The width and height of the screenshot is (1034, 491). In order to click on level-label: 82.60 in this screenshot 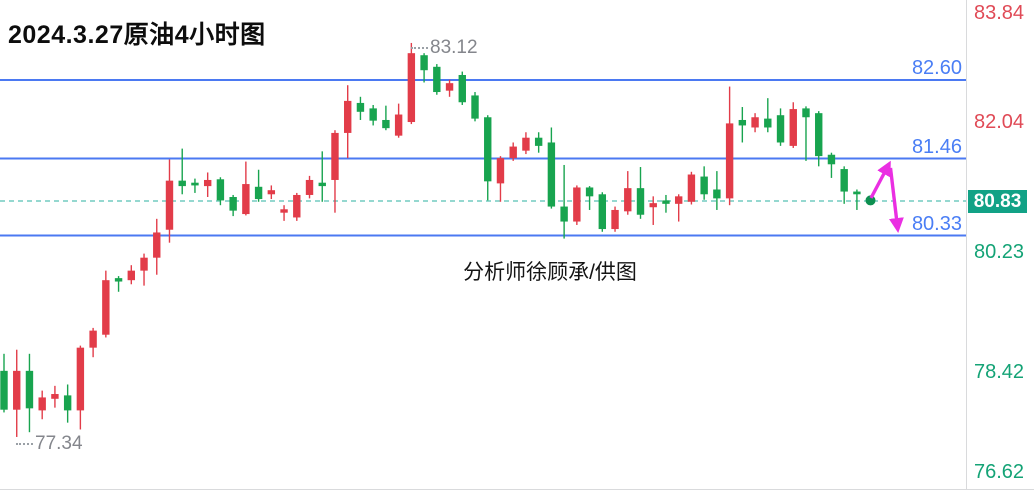, I will do `click(936, 68)`.